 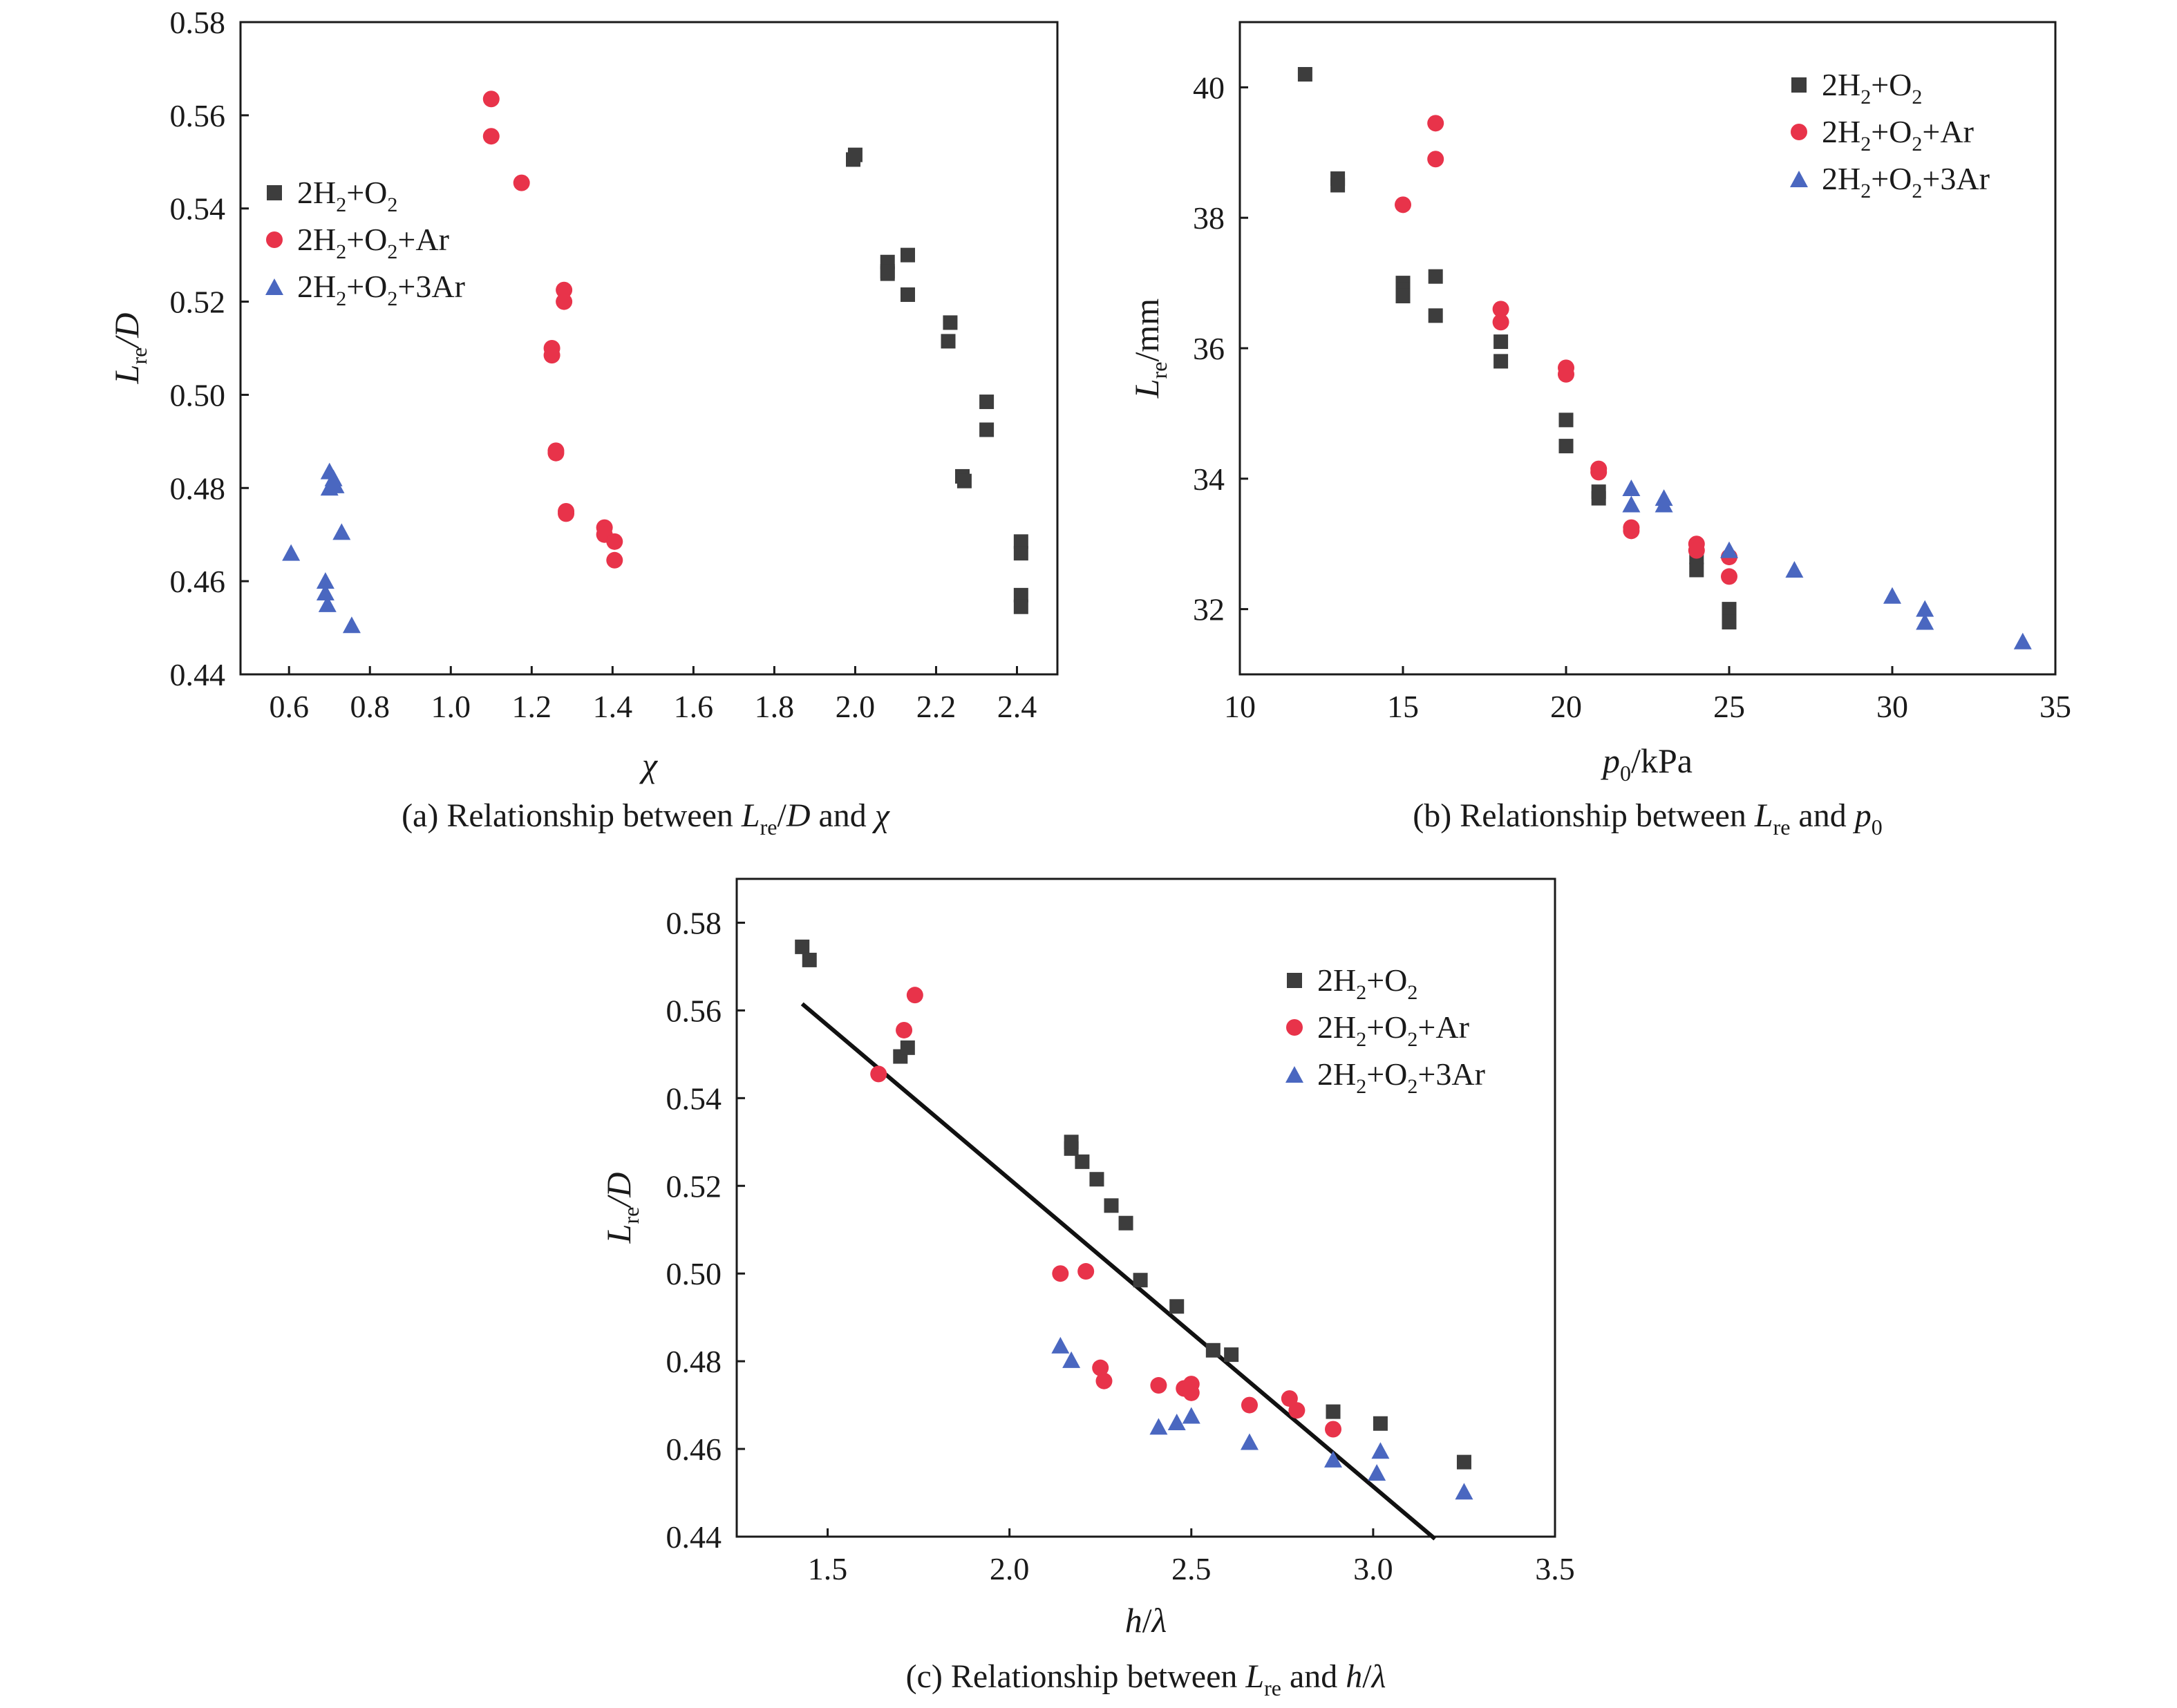 I want to click on panel-b-caption-p: p, so click(x=1862, y=815).